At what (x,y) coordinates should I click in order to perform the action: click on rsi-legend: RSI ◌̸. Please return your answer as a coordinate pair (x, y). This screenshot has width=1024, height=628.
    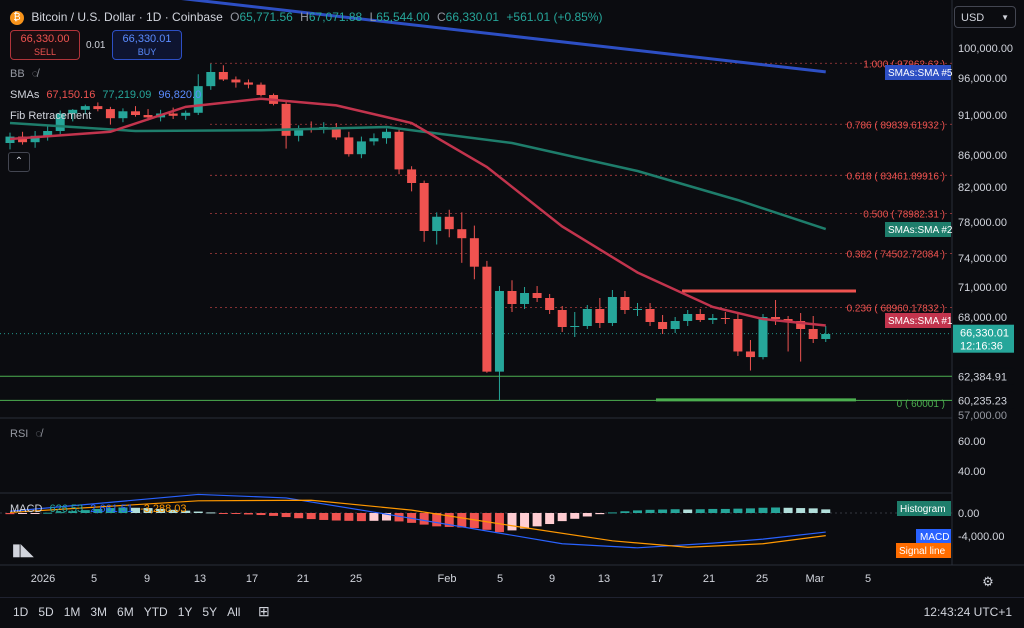
    Looking at the image, I should click on (28, 434).